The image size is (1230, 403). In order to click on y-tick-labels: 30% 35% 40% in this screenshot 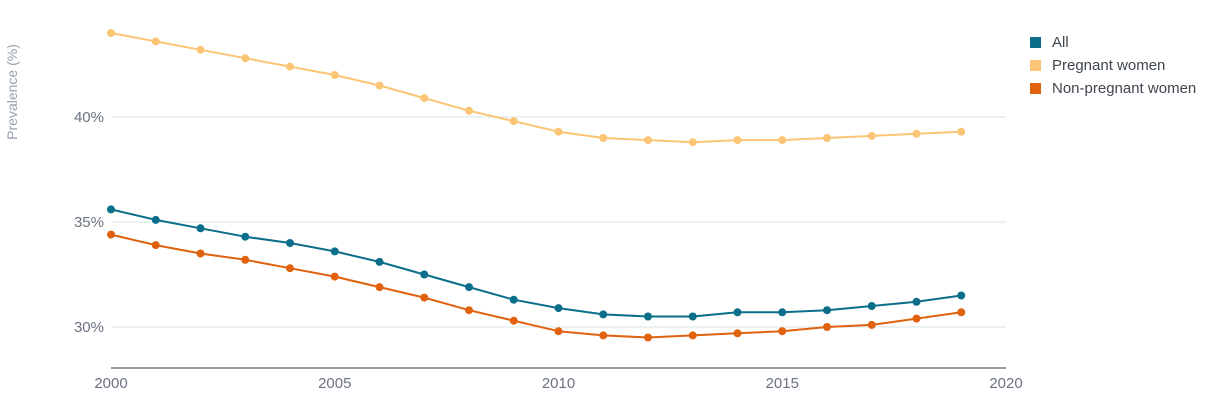, I will do `click(89, 222)`.